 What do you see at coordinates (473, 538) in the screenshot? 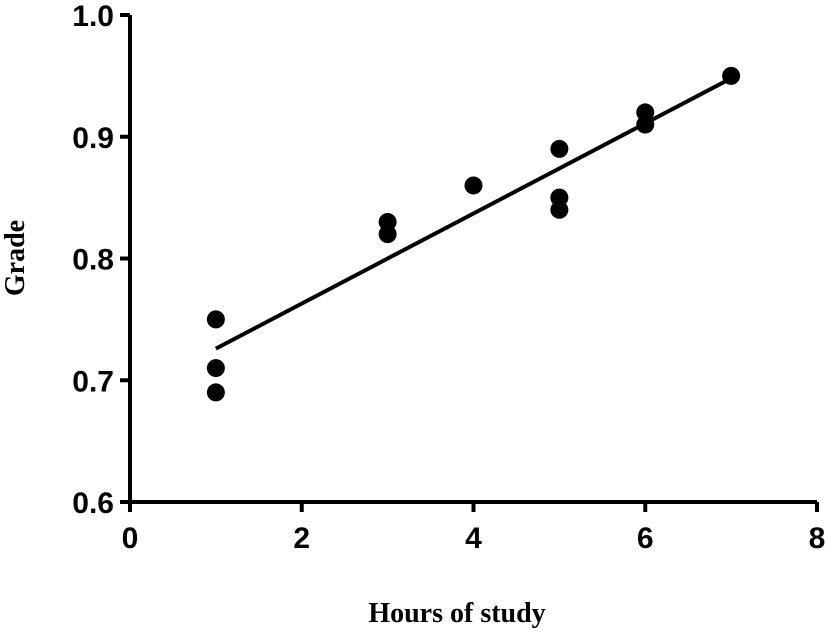
I see `x-tick-label: 4` at bounding box center [473, 538].